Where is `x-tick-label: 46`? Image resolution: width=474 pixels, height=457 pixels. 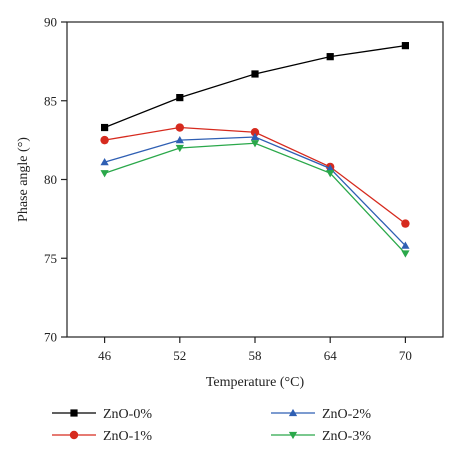
x-tick-label: 46 is located at coordinates (105, 355).